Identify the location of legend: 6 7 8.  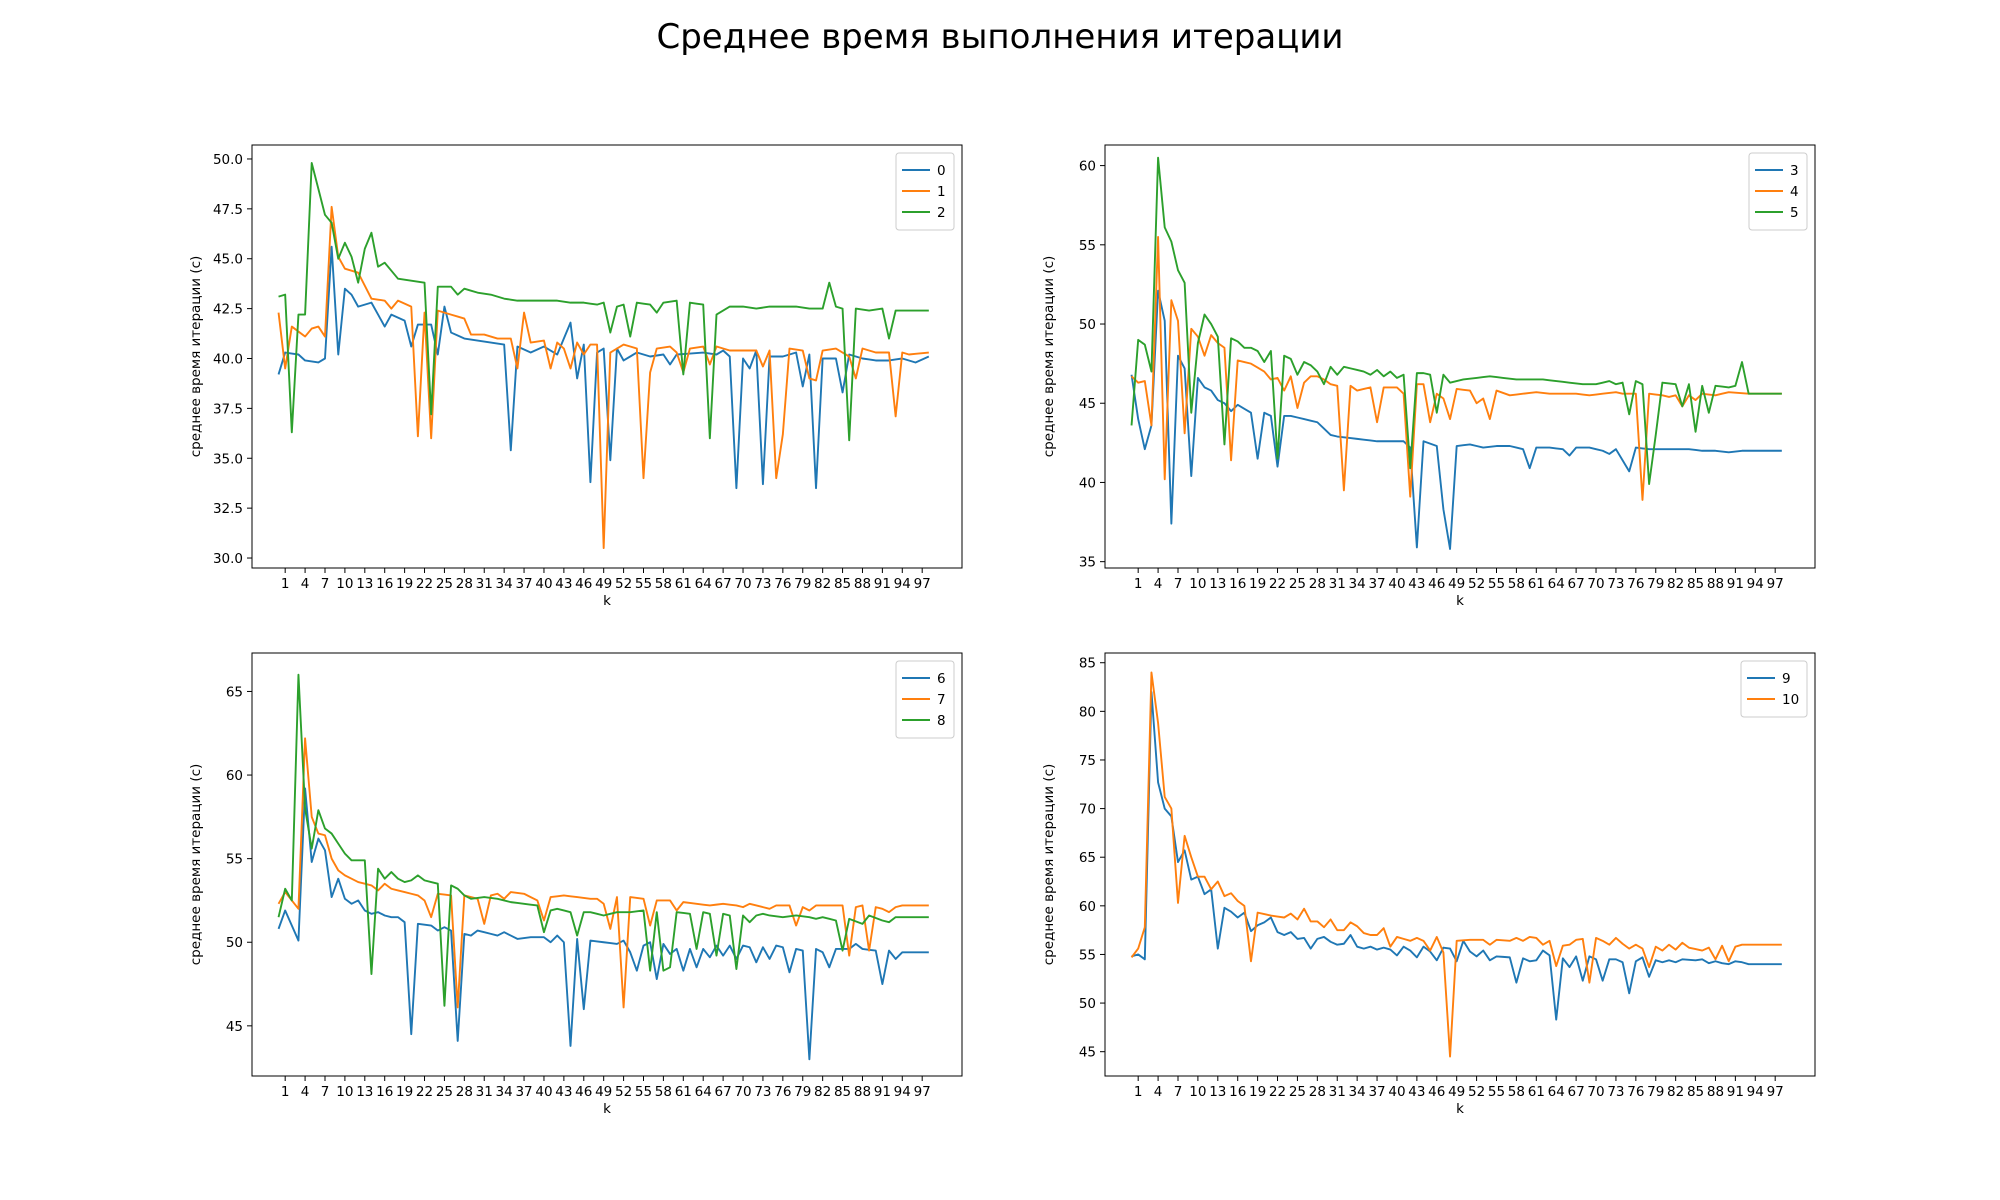
(925, 699).